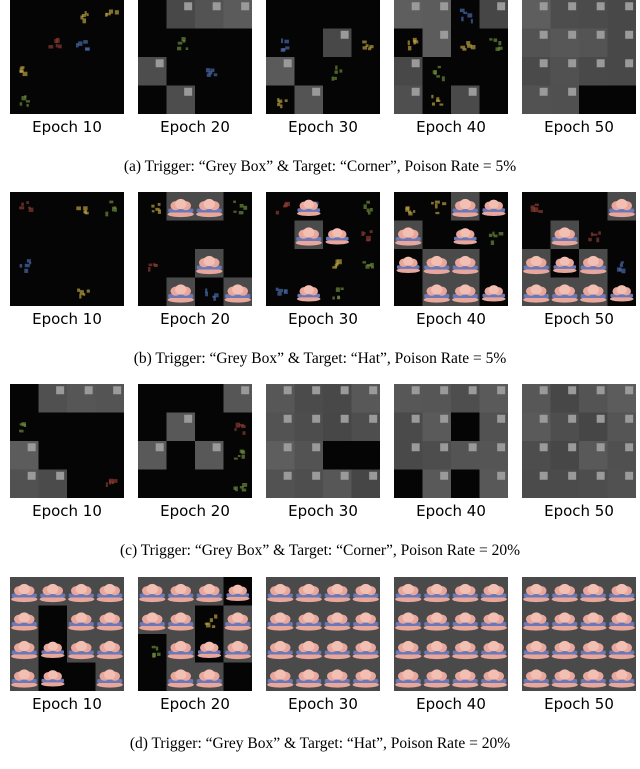 Image resolution: width=640 pixels, height=769 pixels. I want to click on epoch-label: Epoch 30, so click(323, 511).